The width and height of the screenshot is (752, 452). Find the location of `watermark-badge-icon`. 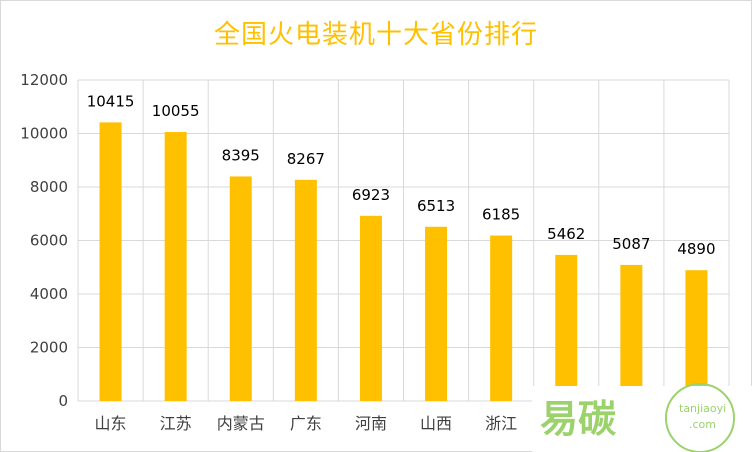

watermark-badge-icon is located at coordinates (700, 417).